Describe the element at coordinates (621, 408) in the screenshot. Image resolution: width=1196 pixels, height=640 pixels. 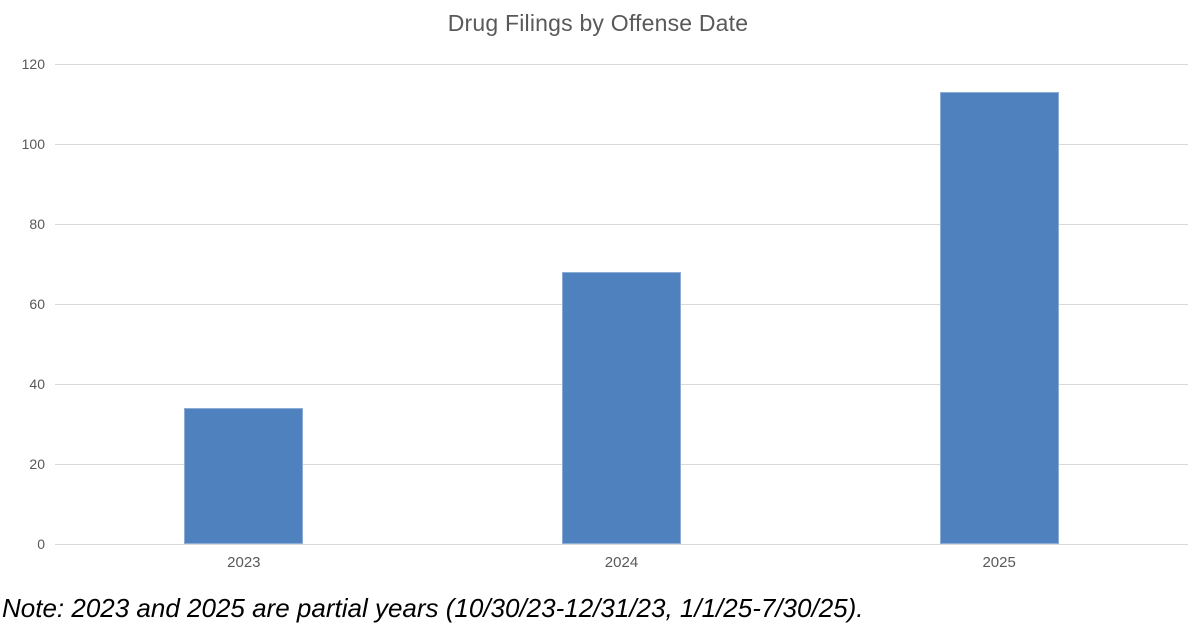
I see `bar-2024` at that location.